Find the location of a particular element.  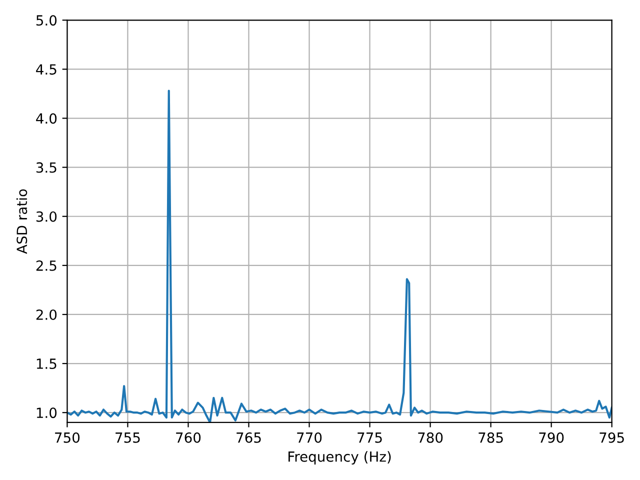

y-tick-label: 1.0 is located at coordinates (46, 413).